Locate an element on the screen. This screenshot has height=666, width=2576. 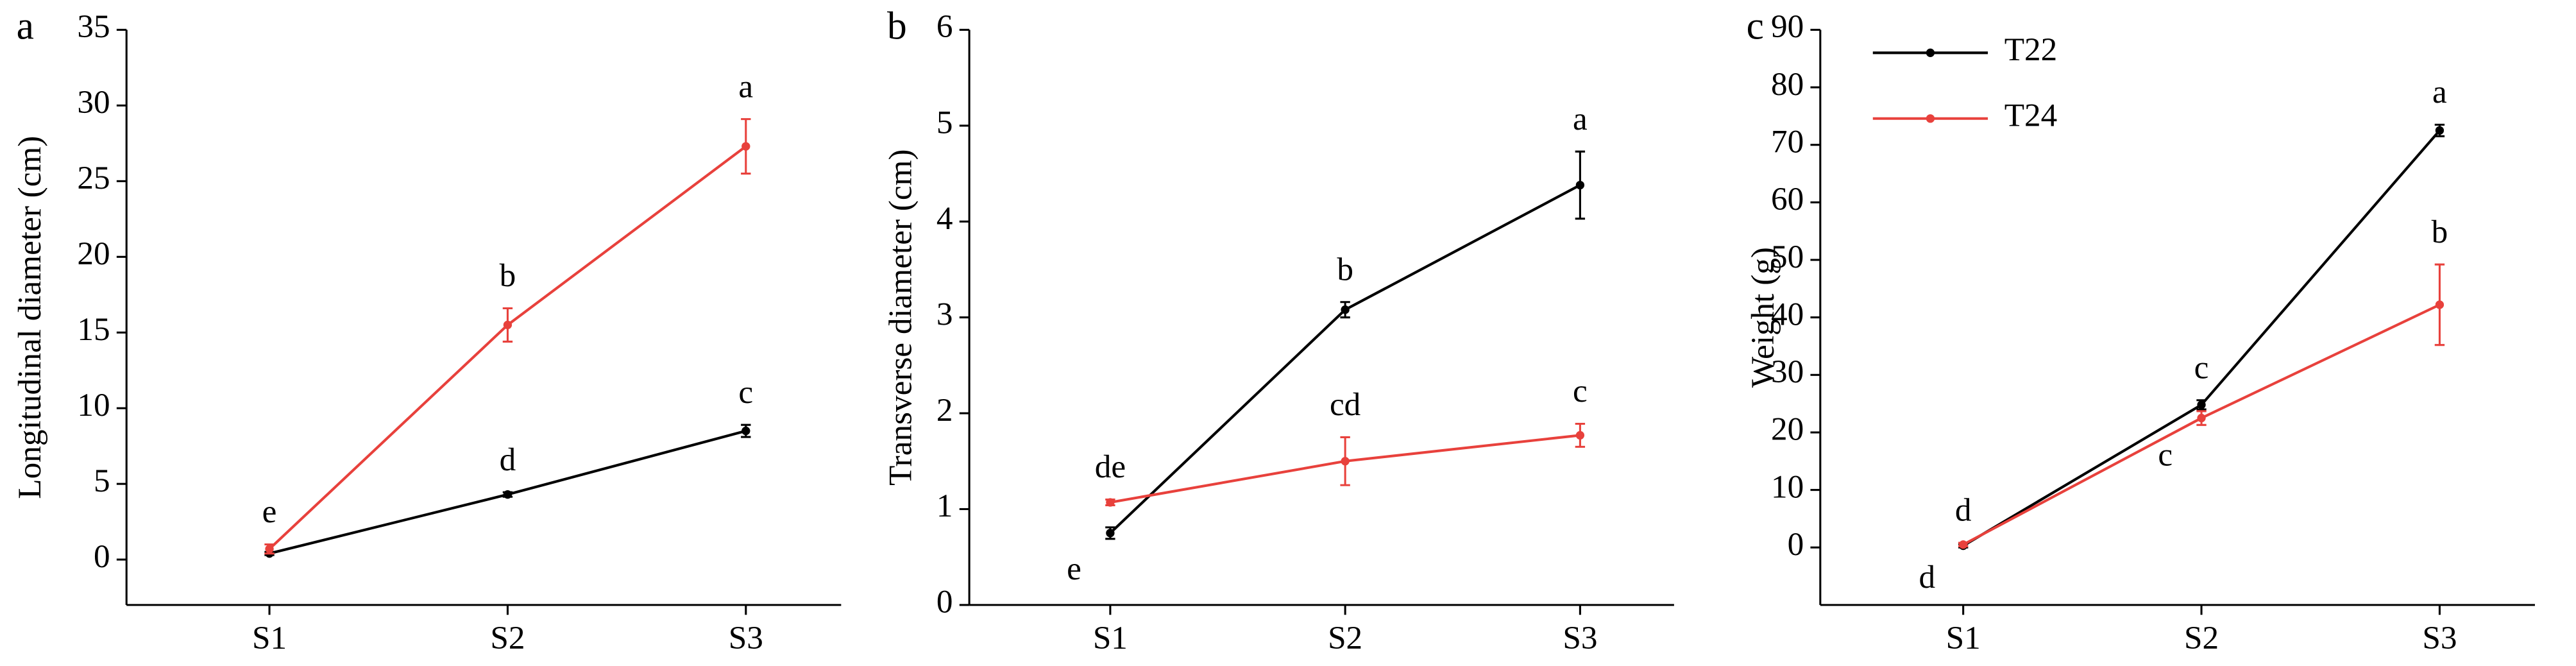
y-tick-label: 70 is located at coordinates (1787, 141).